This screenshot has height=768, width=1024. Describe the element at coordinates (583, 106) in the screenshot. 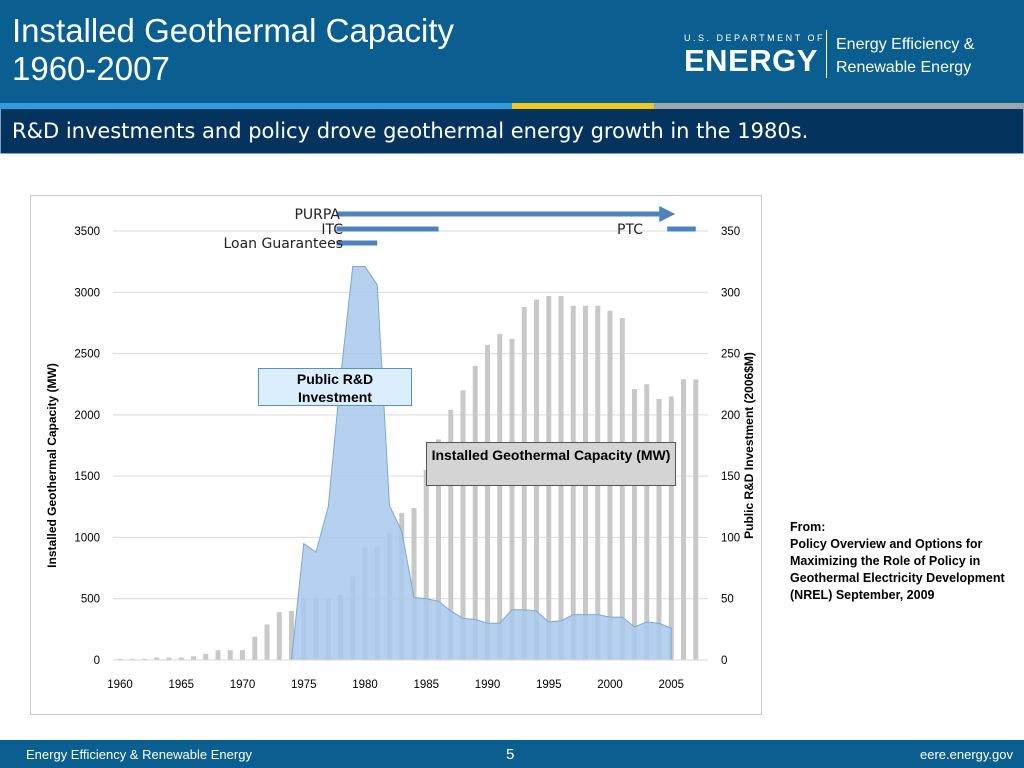

I see `accent-stripe-yellow` at that location.